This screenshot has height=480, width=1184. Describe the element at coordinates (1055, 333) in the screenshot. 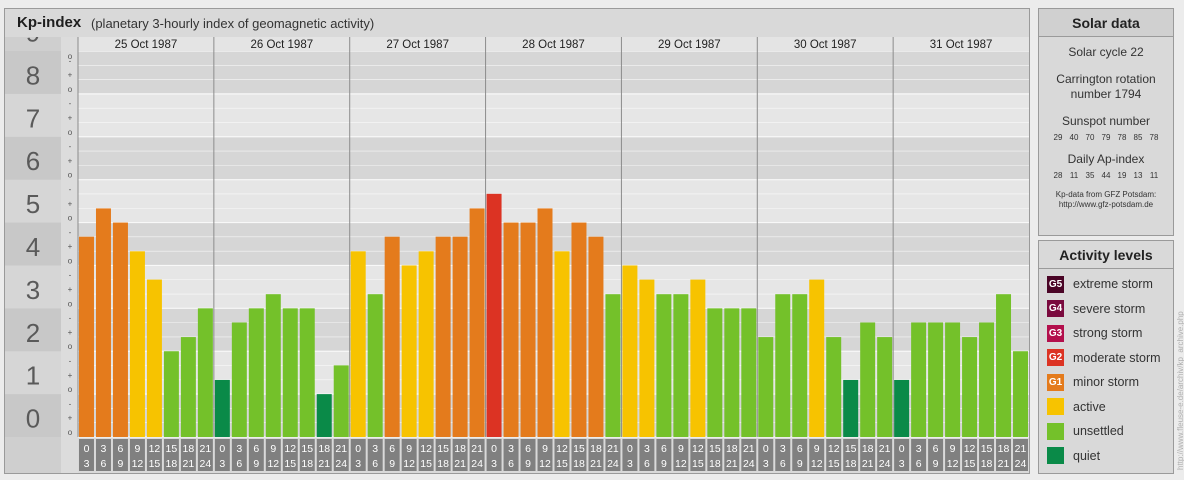

I see `legend-swatch: G3` at that location.